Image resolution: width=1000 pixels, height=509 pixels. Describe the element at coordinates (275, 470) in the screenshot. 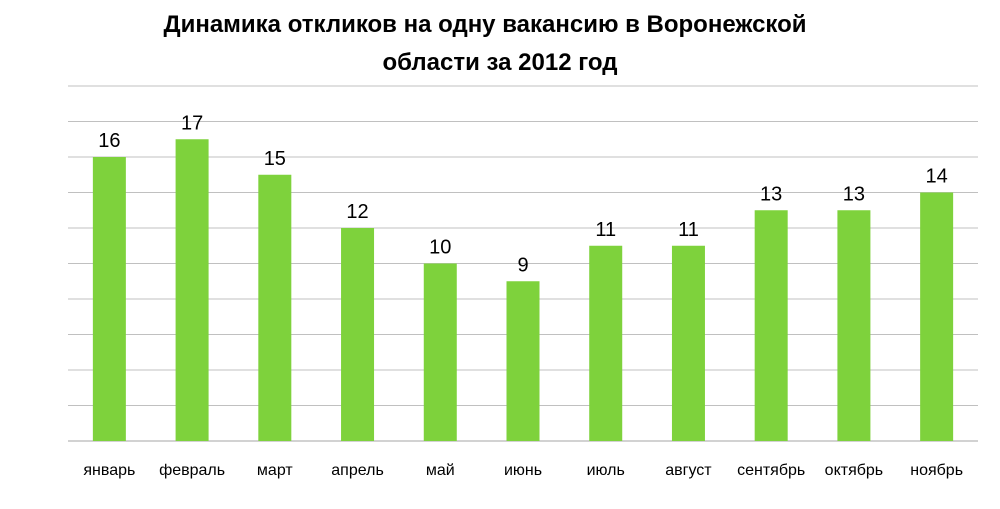

I see `category-label: март` at that location.